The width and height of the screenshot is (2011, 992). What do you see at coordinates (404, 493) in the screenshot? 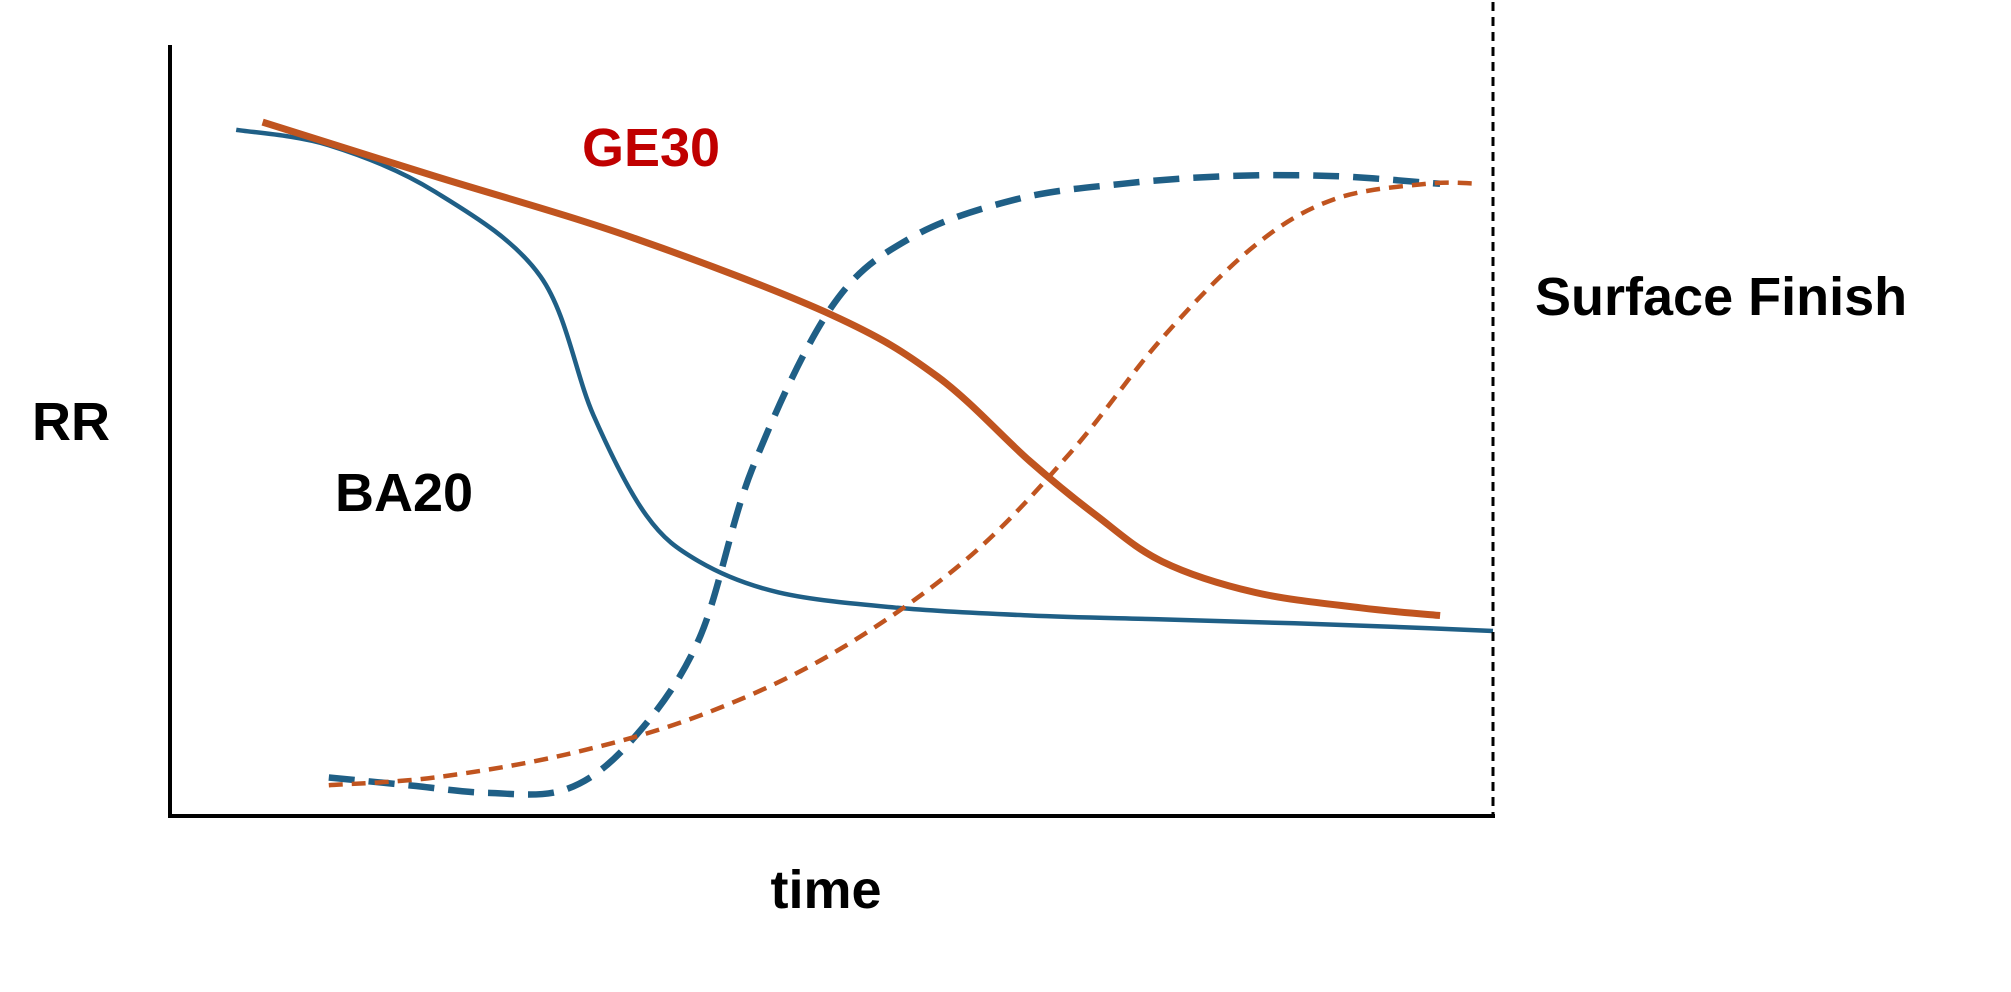
I see `annotation-ba20: BA20` at bounding box center [404, 493].